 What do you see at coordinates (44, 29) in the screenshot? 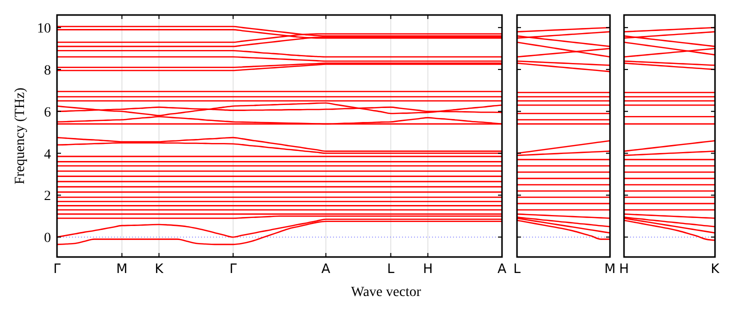
I see `y-tick-label: 10` at bounding box center [44, 29].